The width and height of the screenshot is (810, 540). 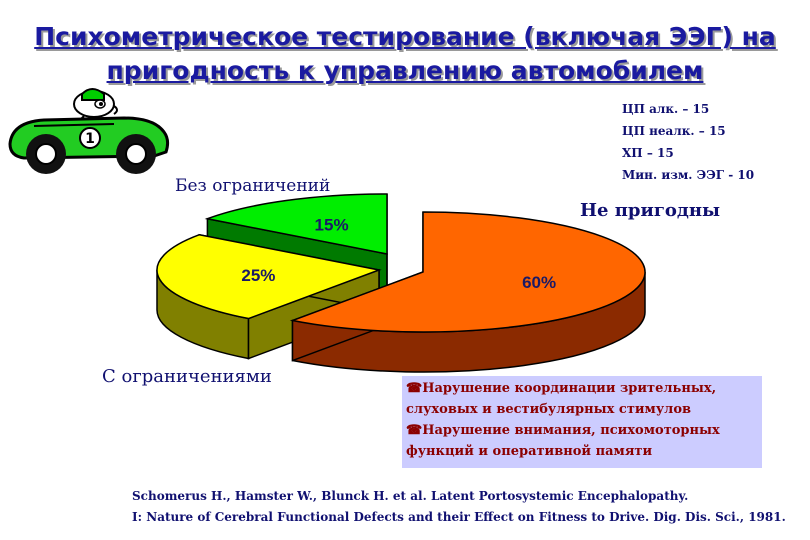 What do you see at coordinates (650, 210) in the screenshot?
I see `slice-label-unfit: Не пригодны` at bounding box center [650, 210].